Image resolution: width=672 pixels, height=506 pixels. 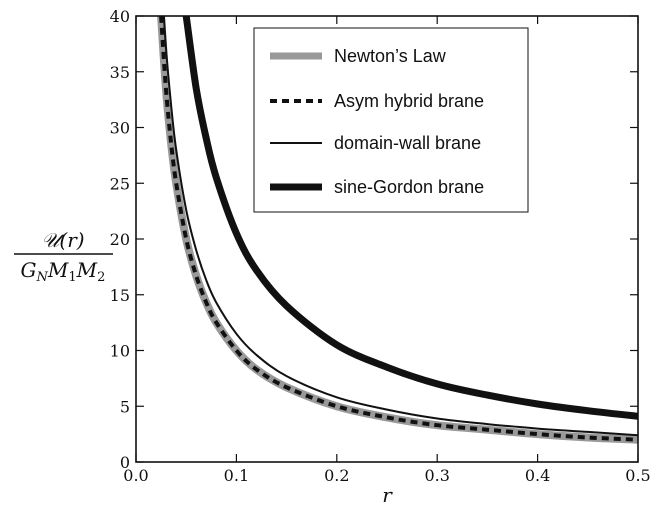 I want to click on x-tick-label: 0.2, so click(x=336, y=475).